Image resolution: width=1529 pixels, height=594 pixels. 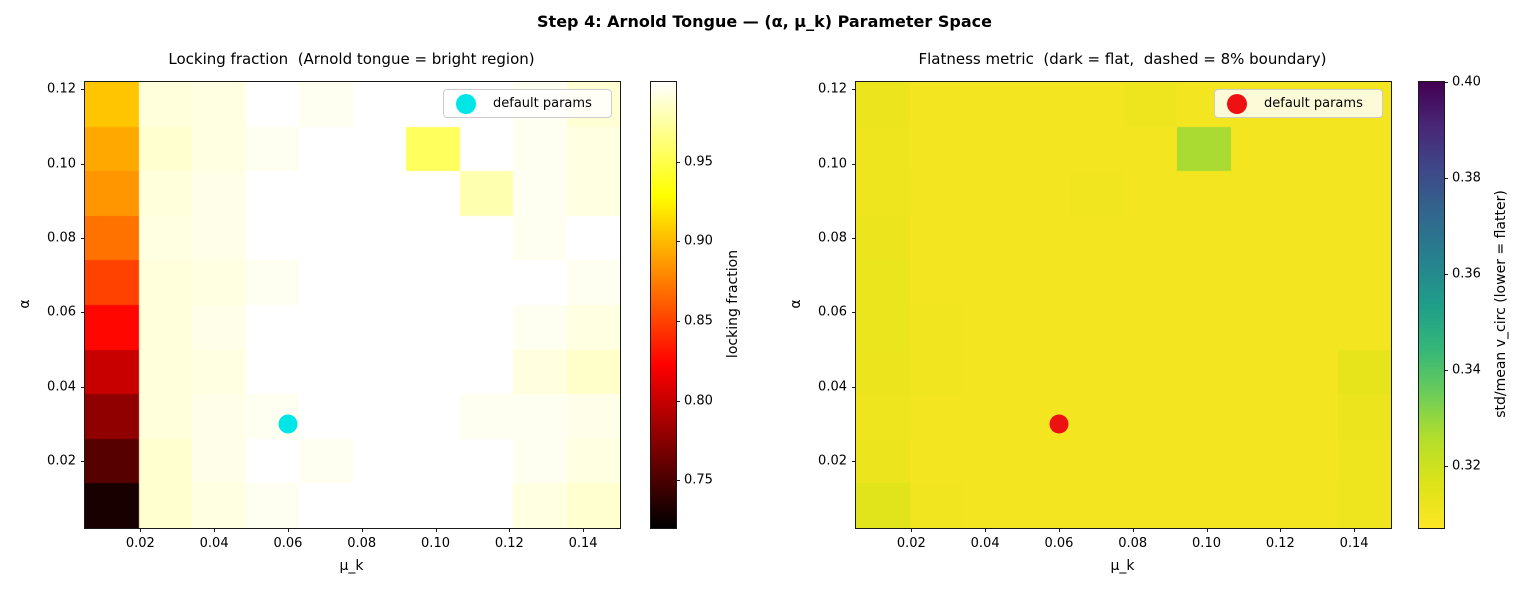 What do you see at coordinates (681, 305) in the screenshot?
I see `left-colorbar: 0.75 0.80 0.85 0.90 0.95` at bounding box center [681, 305].